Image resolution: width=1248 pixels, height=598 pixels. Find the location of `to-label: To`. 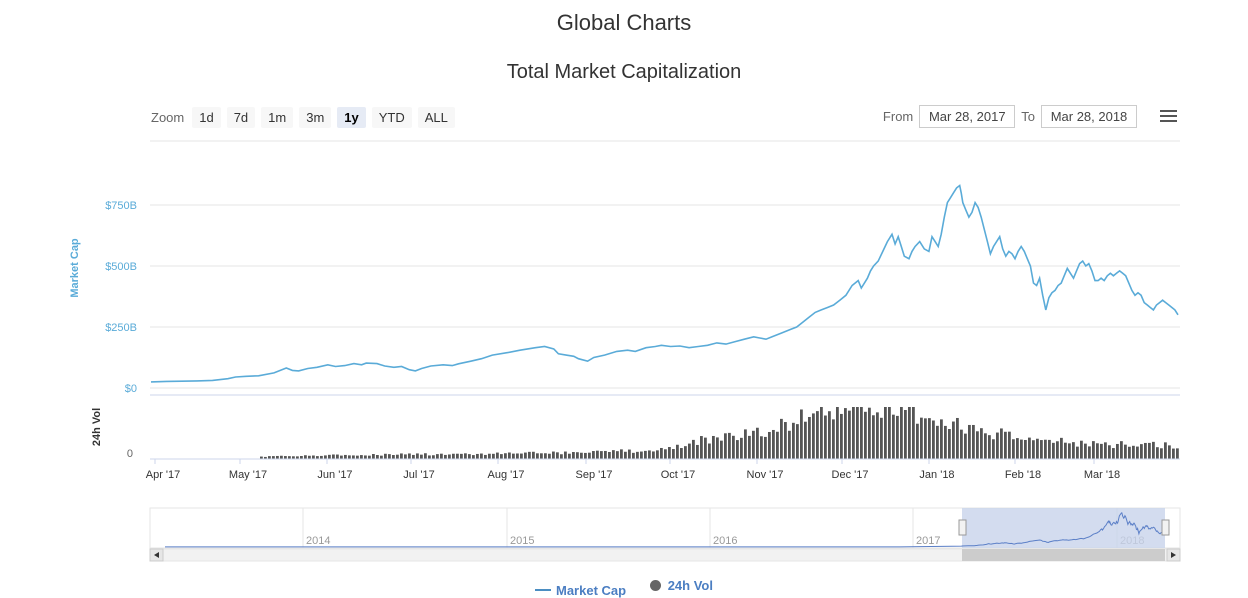

to-label: To is located at coordinates (1028, 116).